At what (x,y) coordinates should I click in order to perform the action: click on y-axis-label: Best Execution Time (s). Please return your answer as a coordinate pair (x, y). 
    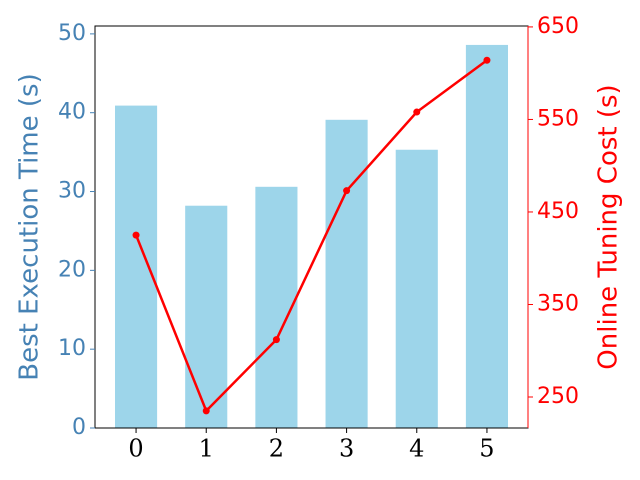
    Looking at the image, I should click on (30, 226).